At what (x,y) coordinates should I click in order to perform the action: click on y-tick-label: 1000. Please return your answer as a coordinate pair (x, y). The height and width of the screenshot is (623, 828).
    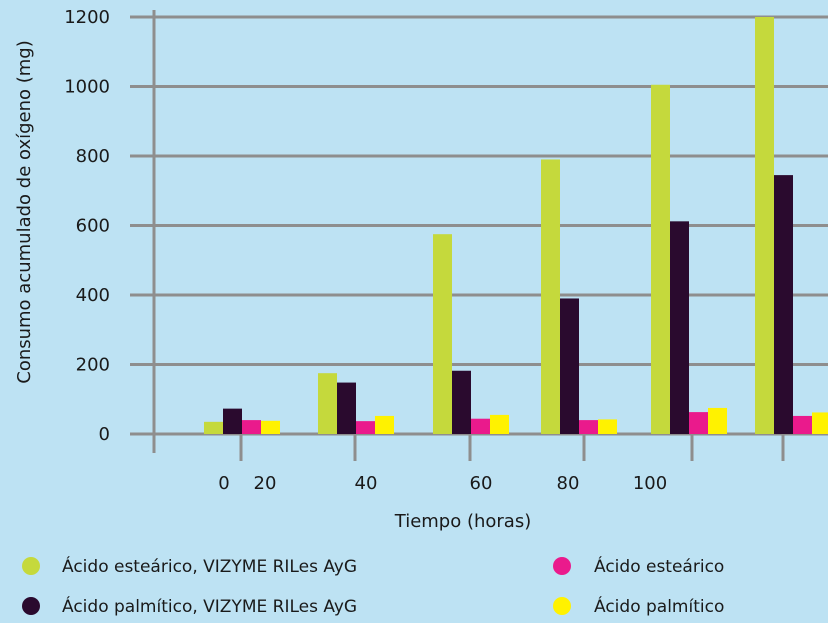
    Looking at the image, I should click on (87, 87).